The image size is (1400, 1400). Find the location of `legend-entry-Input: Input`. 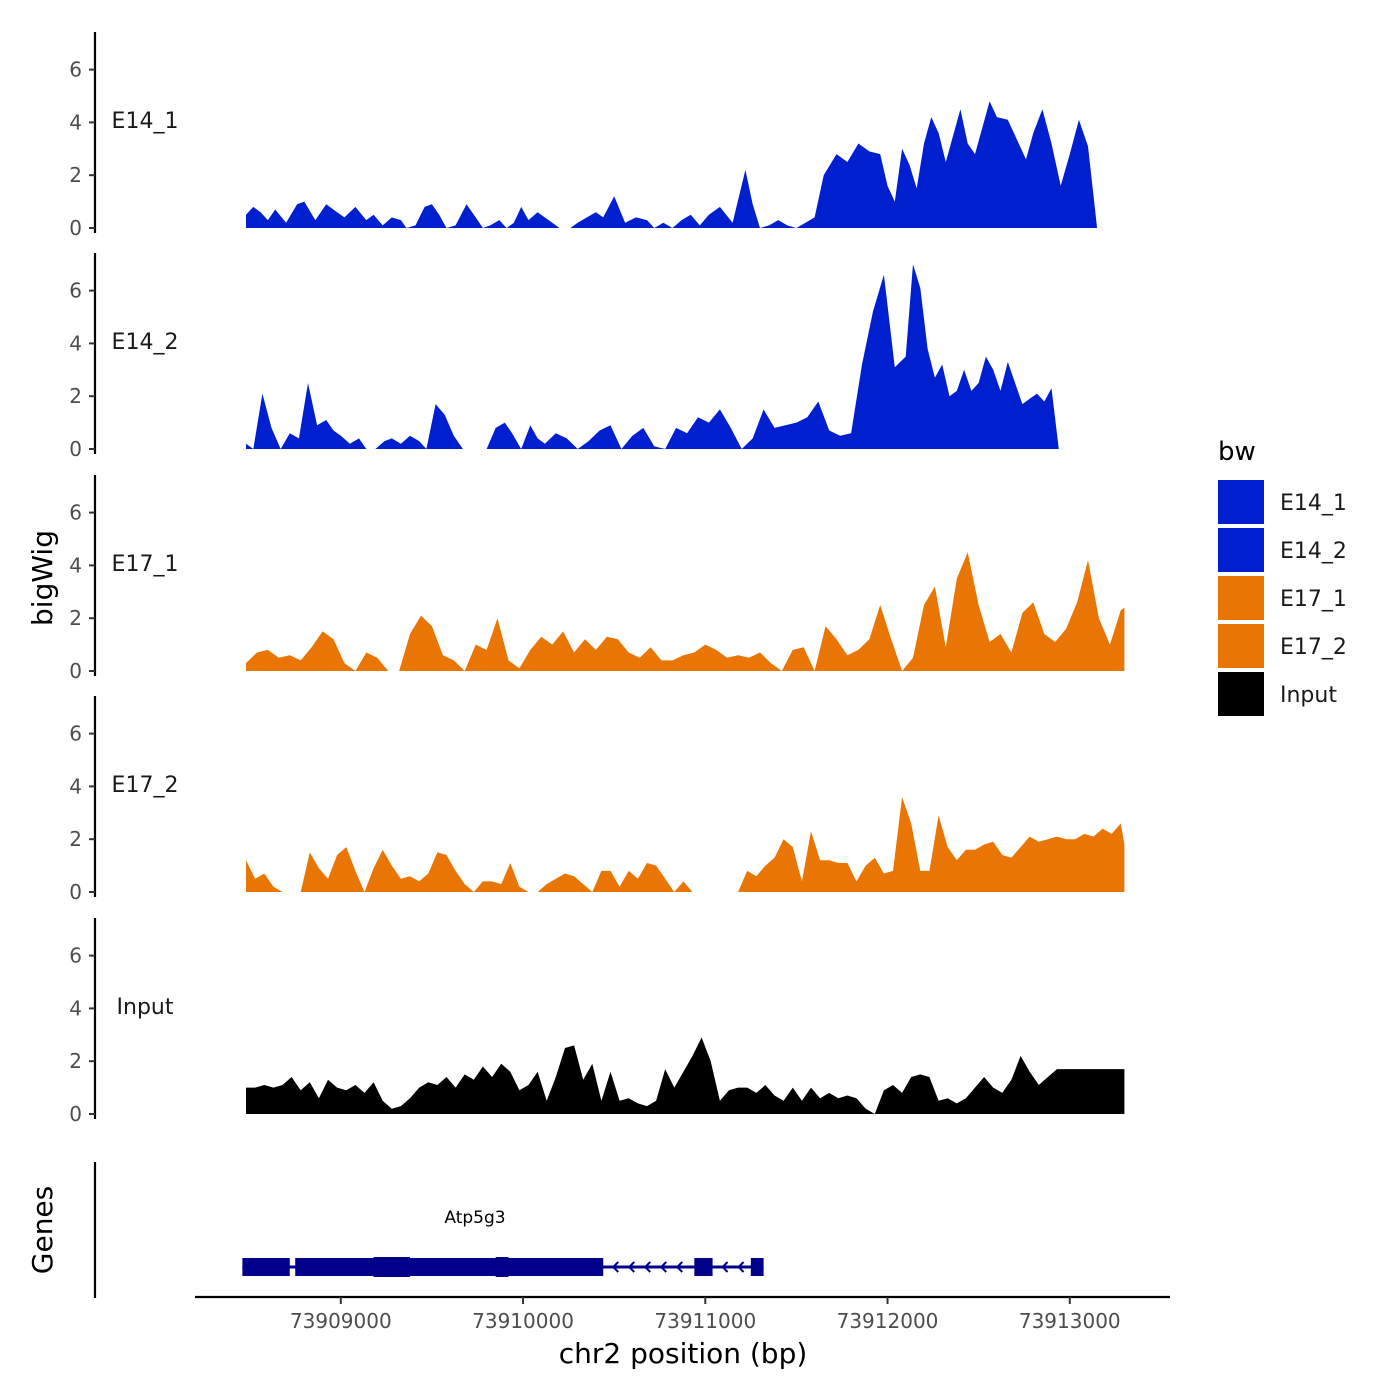

legend-entry-Input: Input is located at coordinates (1277, 694).